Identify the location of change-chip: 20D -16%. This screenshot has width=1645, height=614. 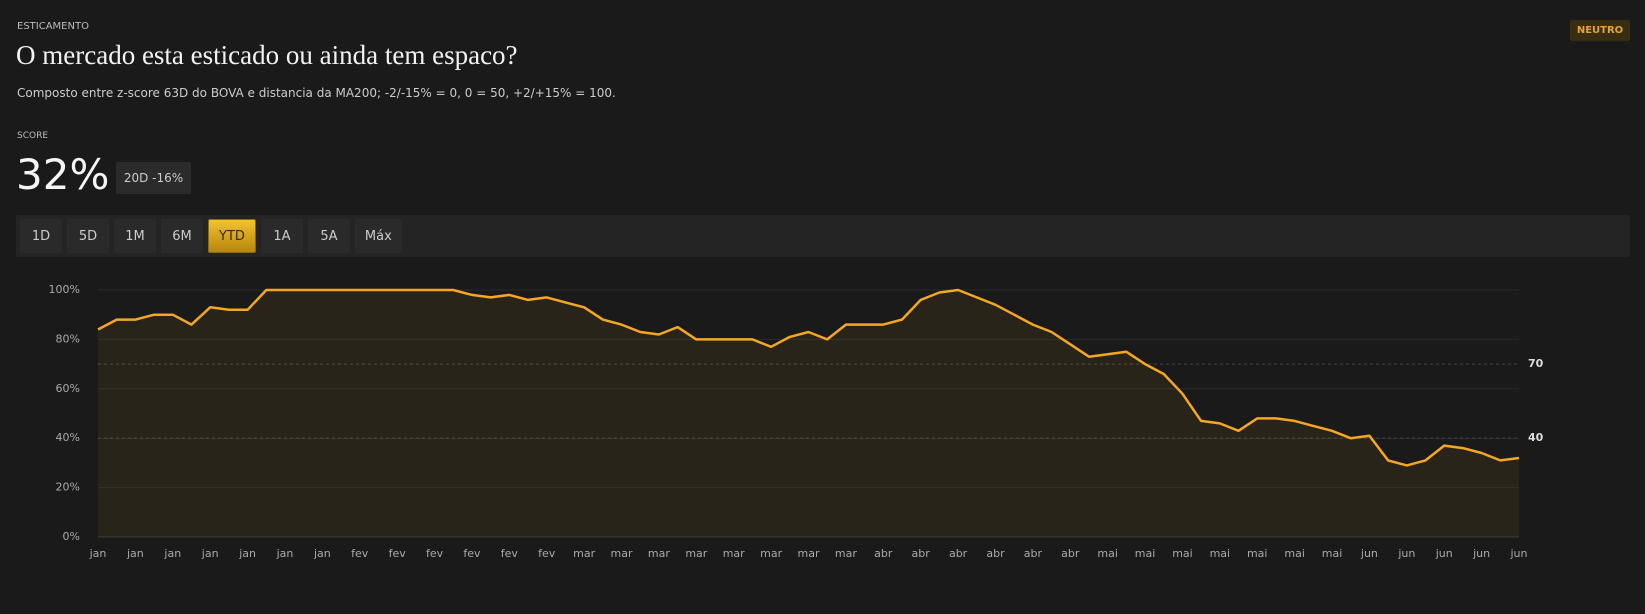
(153, 178).